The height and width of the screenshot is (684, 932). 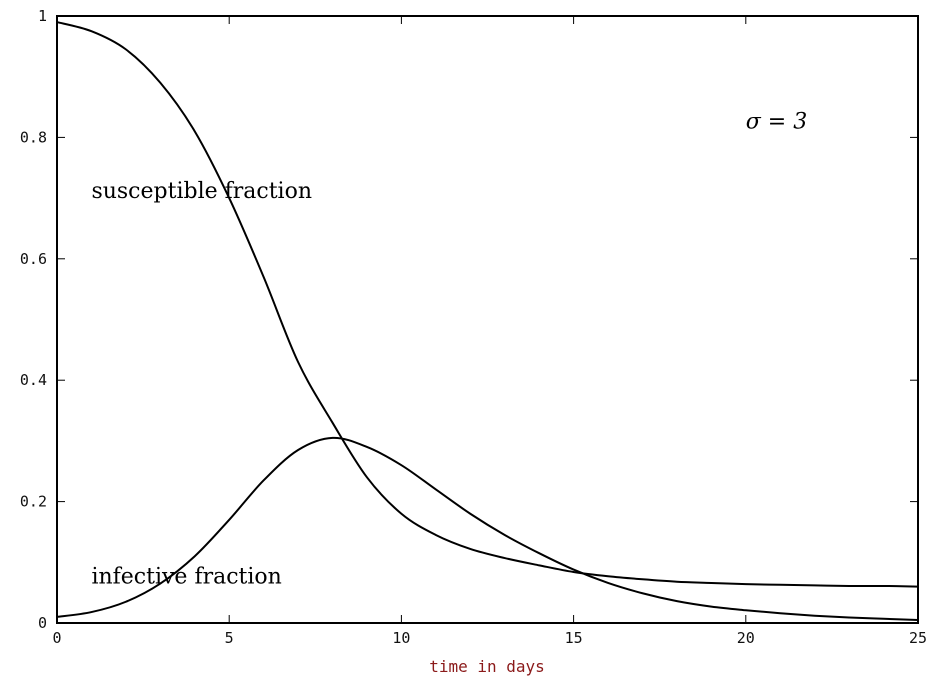 What do you see at coordinates (401, 638) in the screenshot?
I see `x-tick-label: 10` at bounding box center [401, 638].